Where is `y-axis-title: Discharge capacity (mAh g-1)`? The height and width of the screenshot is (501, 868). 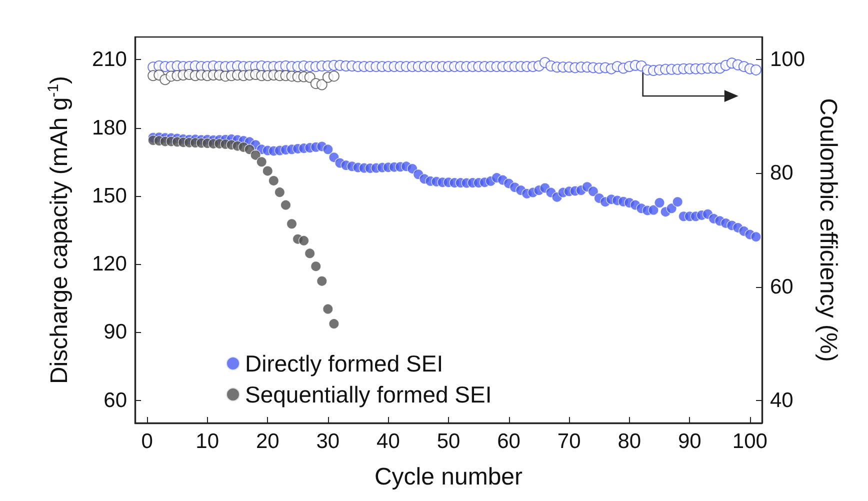 y-axis-title: Discharge capacity (mAh g-1) is located at coordinates (59, 230).